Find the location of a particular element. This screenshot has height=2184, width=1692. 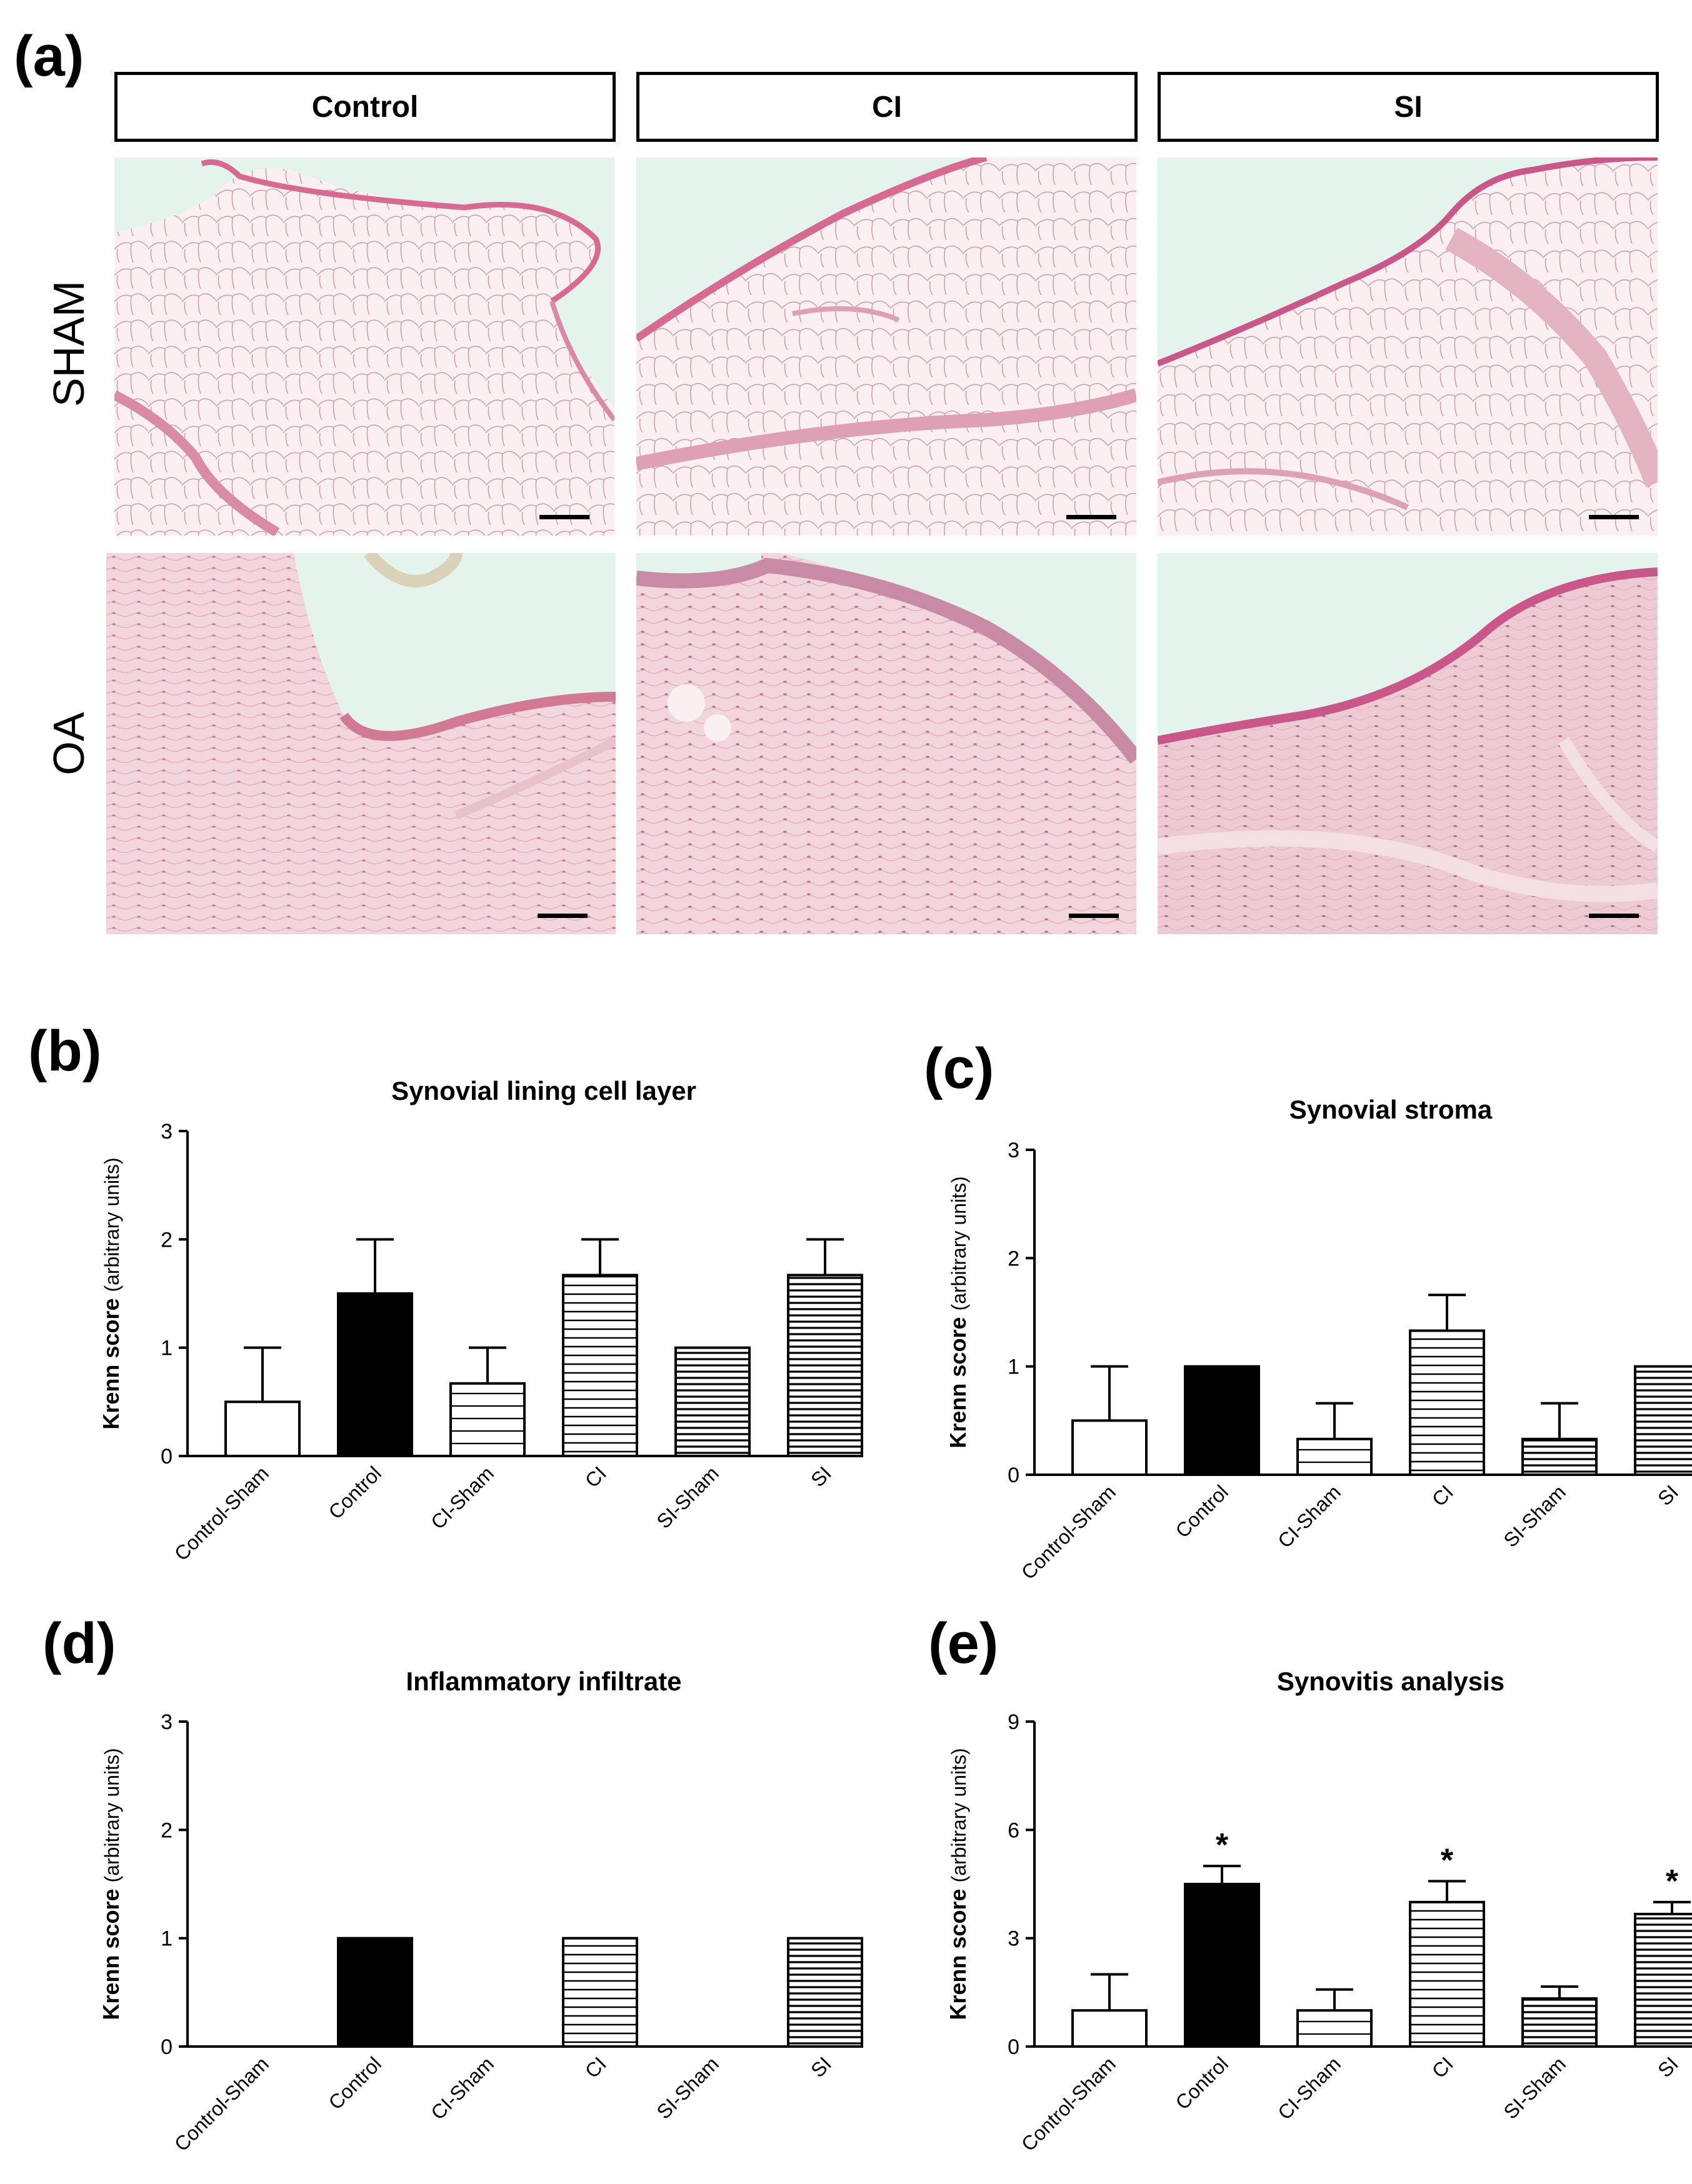

chart-title: Inflammatory infiltrate is located at coordinates (543, 1681).